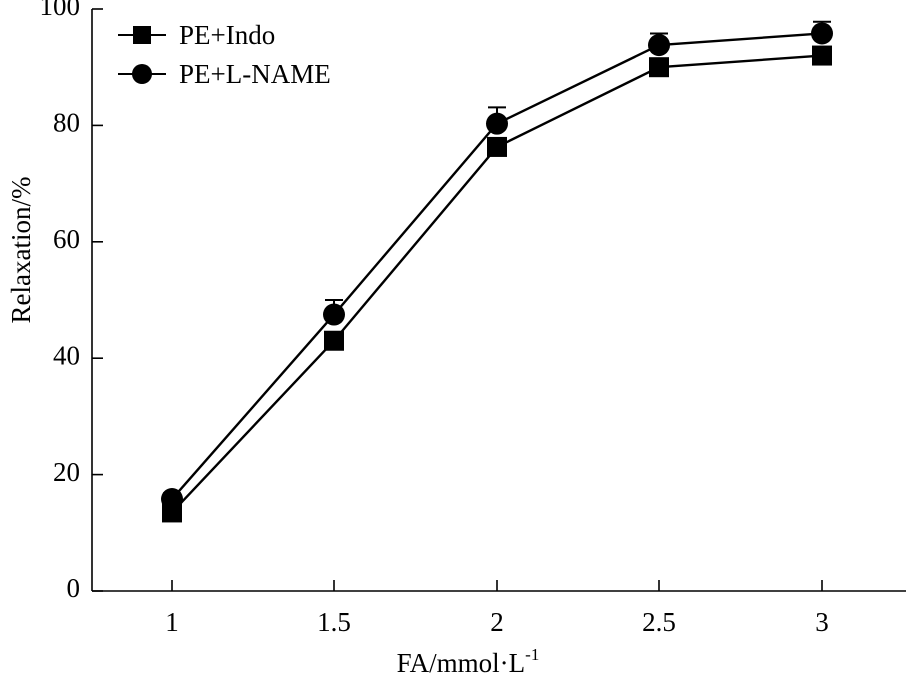 Image resolution: width=909 pixels, height=679 pixels. Describe the element at coordinates (66, 239) in the screenshot. I see `y-tick-label: 60` at that location.